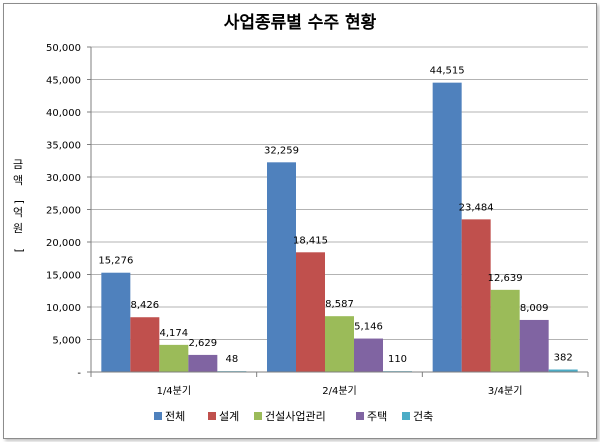 The image size is (600, 442). What do you see at coordinates (377, 416) in the screenshot?
I see `legend-label: 주택` at bounding box center [377, 416].